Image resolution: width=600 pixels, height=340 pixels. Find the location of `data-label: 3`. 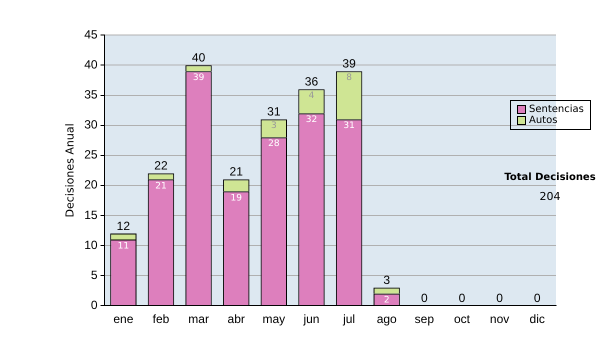

data-label: 3 is located at coordinates (273, 126).